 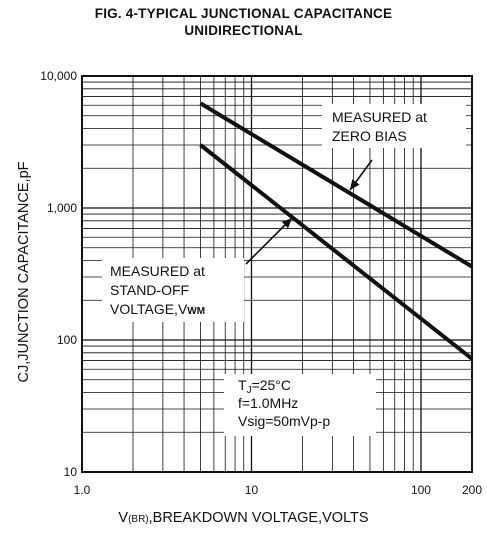 What do you see at coordinates (268, 403) in the screenshot?
I see `annotation-text: f=1.0MHz` at bounding box center [268, 403].